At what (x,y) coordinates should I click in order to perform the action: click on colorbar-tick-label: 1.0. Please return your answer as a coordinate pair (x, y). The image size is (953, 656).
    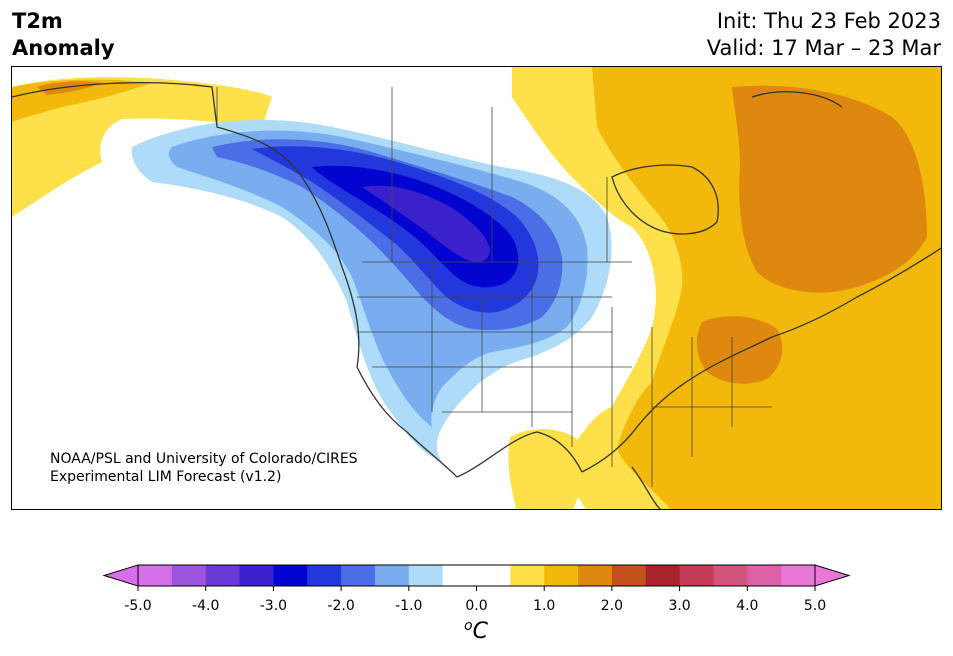
    Looking at the image, I should click on (544, 606).